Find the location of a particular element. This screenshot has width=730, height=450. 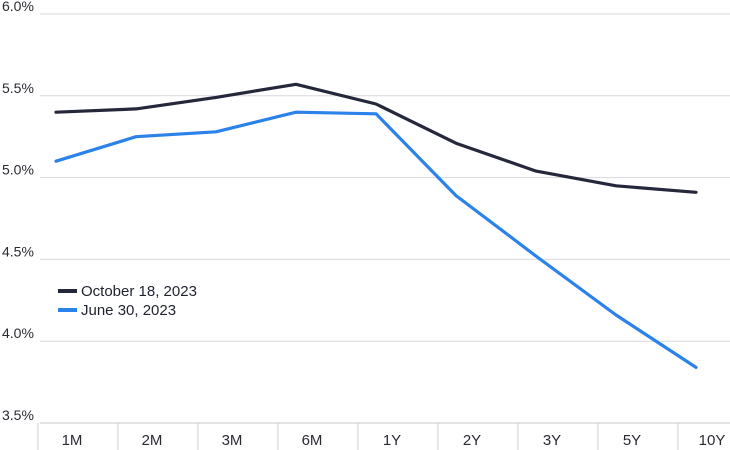

y-tick-label: 5.0% is located at coordinates (18, 170).